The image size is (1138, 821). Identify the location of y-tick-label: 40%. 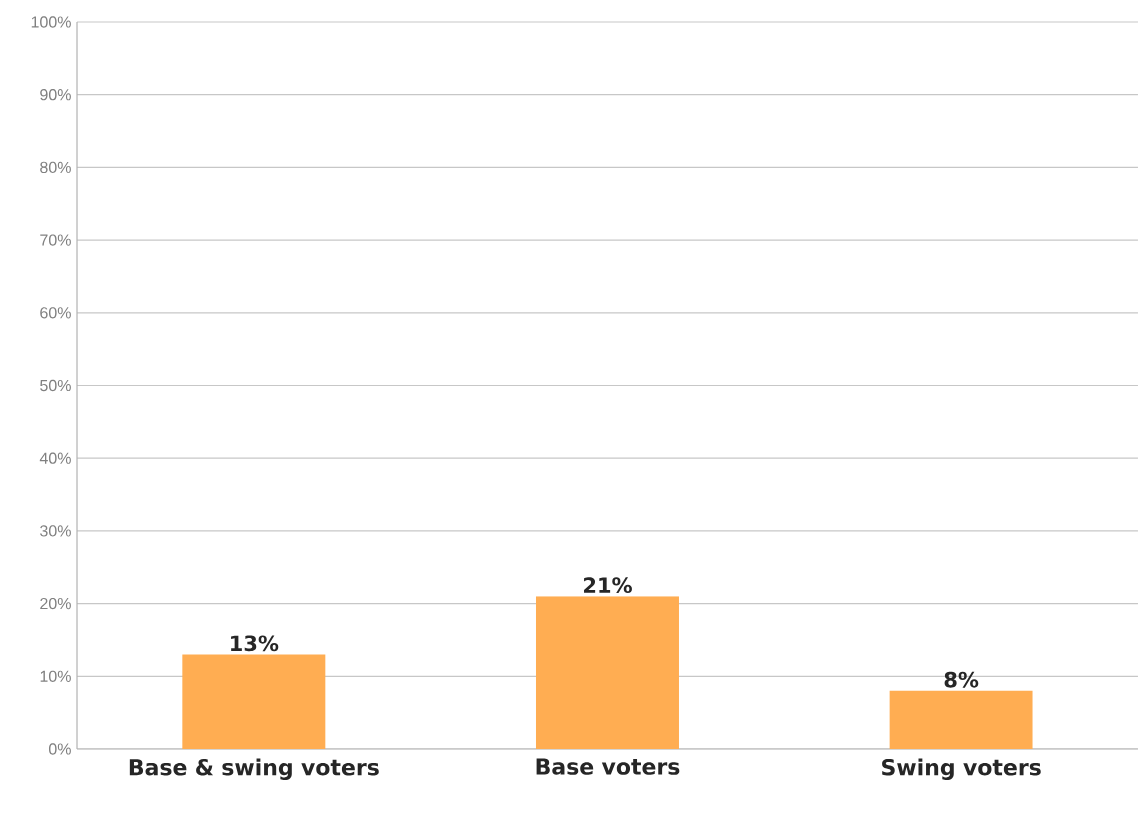
(55, 458).